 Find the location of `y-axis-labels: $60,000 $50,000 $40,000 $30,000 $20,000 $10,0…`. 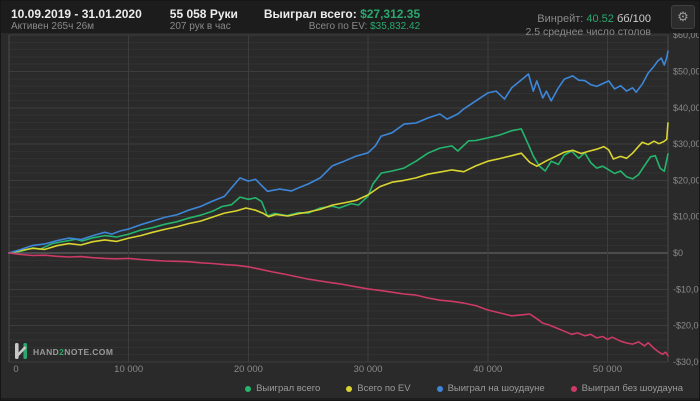

y-axis-labels: $60,000 $50,000 $40,000 $30,000 $20,000 $10,0… is located at coordinates (686, 198).